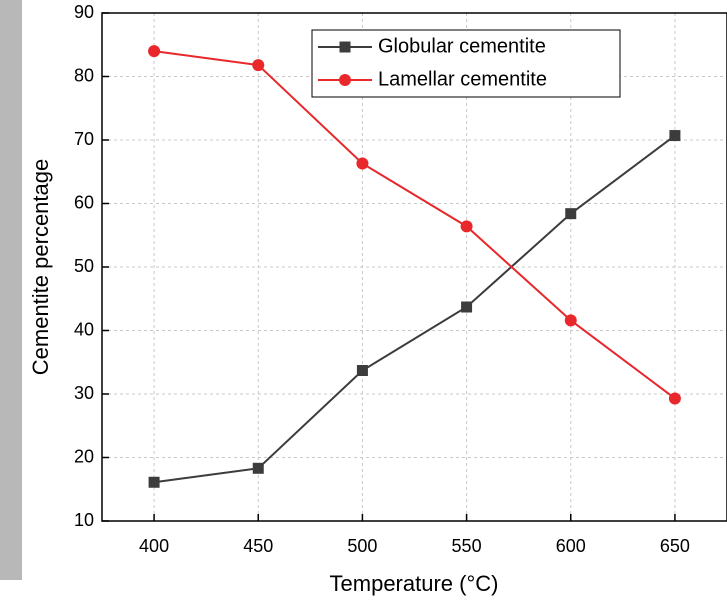 The height and width of the screenshot is (605, 727). I want to click on y-axis-label: Cementite percentage, so click(40, 267).